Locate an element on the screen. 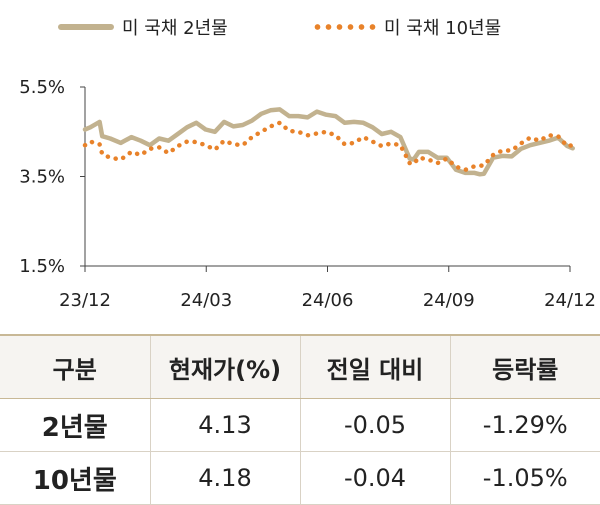 Image resolution: width=600 pixels, height=505 pixels. y-axis: 5.5% 3.5% 1.5% is located at coordinates (52, 177).